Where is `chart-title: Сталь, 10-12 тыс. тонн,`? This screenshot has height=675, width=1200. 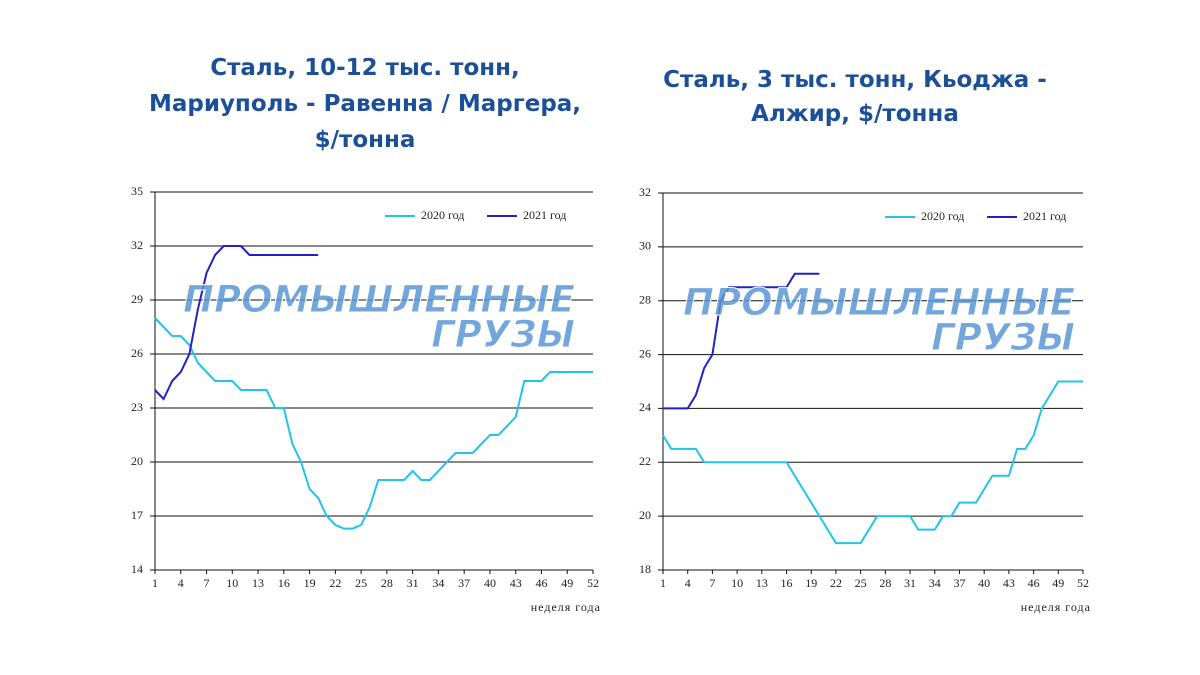
chart-title: Сталь, 10-12 тыс. тонн, is located at coordinates (365, 68).